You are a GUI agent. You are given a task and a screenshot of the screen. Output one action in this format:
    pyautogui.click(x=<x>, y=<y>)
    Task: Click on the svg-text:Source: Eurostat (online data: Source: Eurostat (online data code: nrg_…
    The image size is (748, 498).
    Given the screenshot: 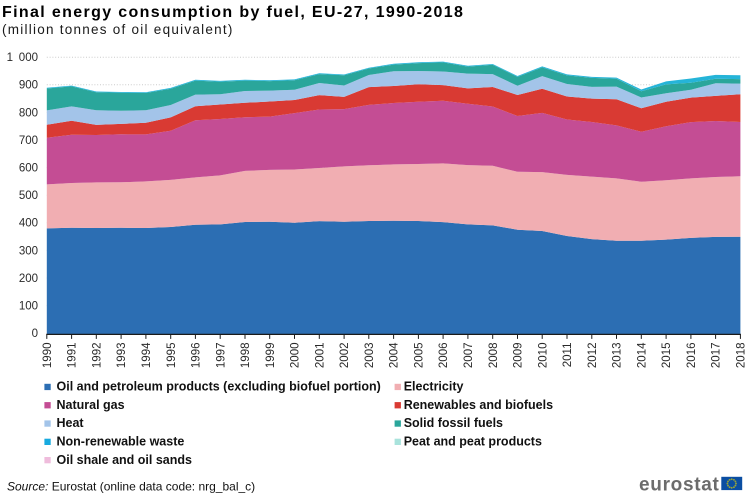 What is the action you would take?
    pyautogui.click(x=131, y=487)
    